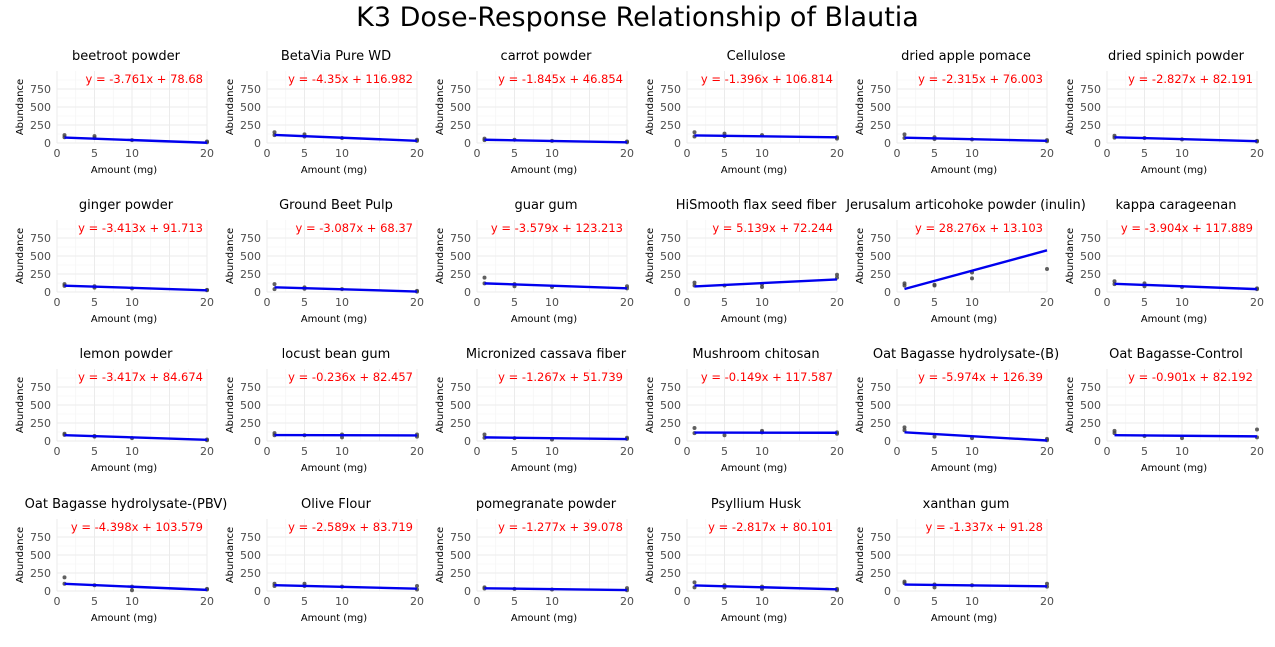 This screenshot has height=647, width=1275. I want to click on regression-equation: y = -1.267x + 51.739, so click(560, 377).